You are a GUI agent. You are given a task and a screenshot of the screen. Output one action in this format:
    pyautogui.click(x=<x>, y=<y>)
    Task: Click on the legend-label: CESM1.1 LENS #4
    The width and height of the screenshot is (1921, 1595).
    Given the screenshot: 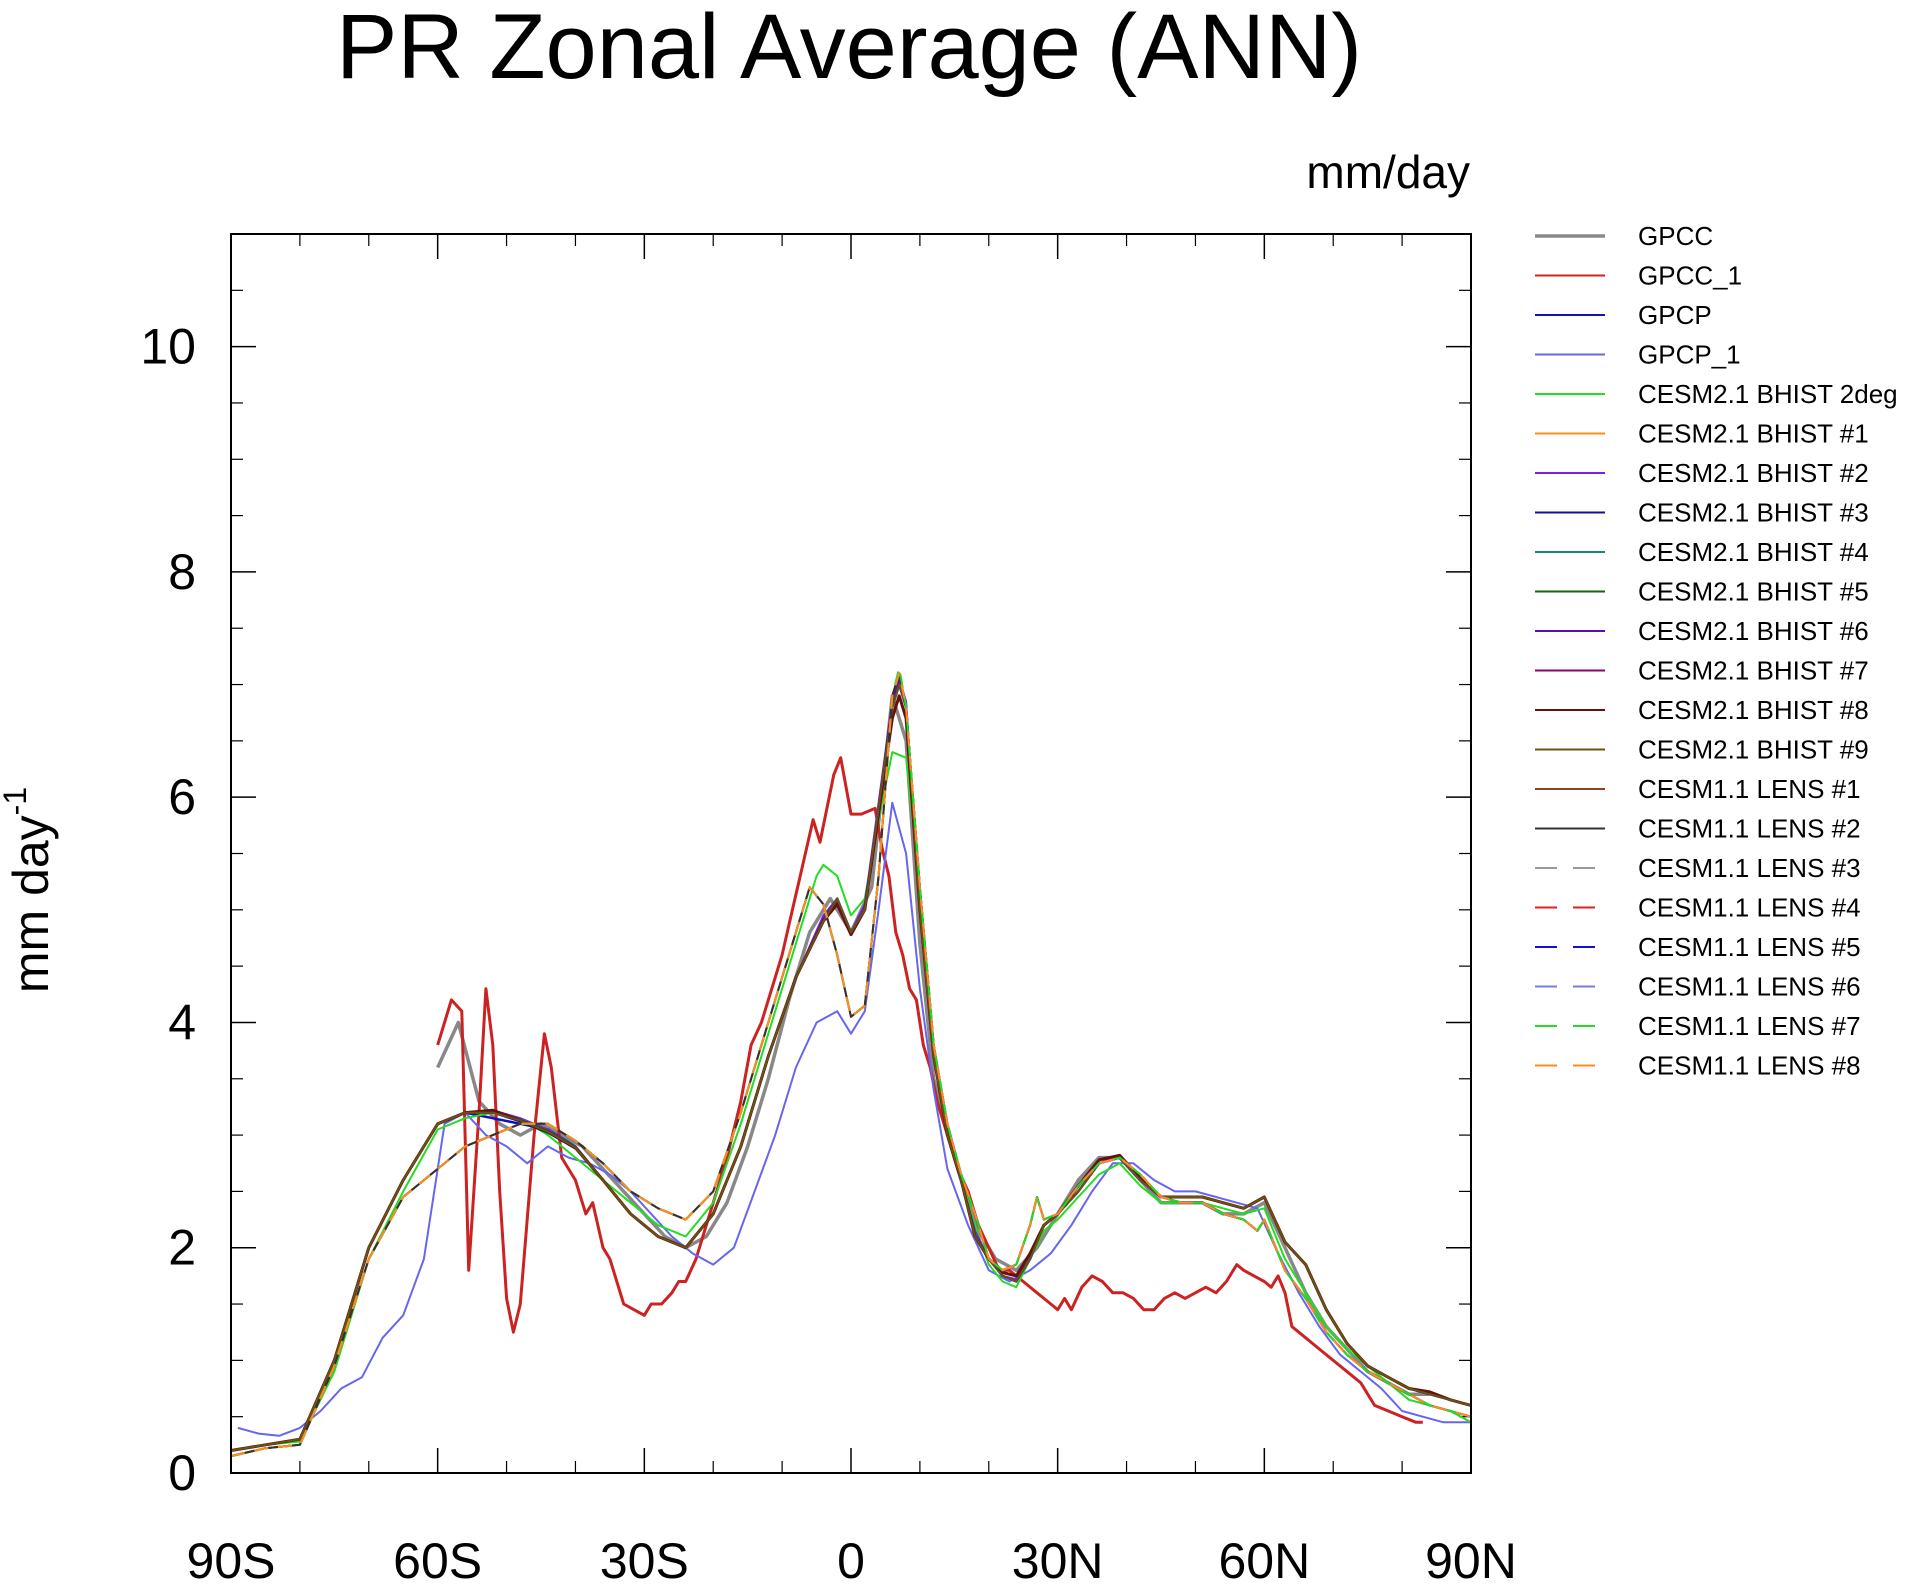 What is the action you would take?
    pyautogui.click(x=1749, y=908)
    